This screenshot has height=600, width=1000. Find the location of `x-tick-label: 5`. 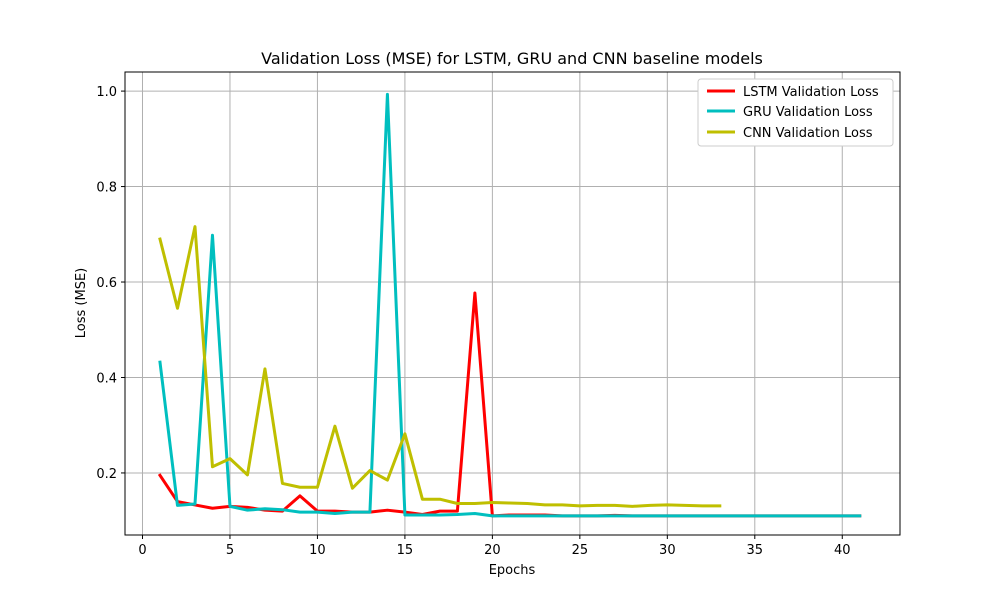

x-tick-label: 5 is located at coordinates (230, 550).